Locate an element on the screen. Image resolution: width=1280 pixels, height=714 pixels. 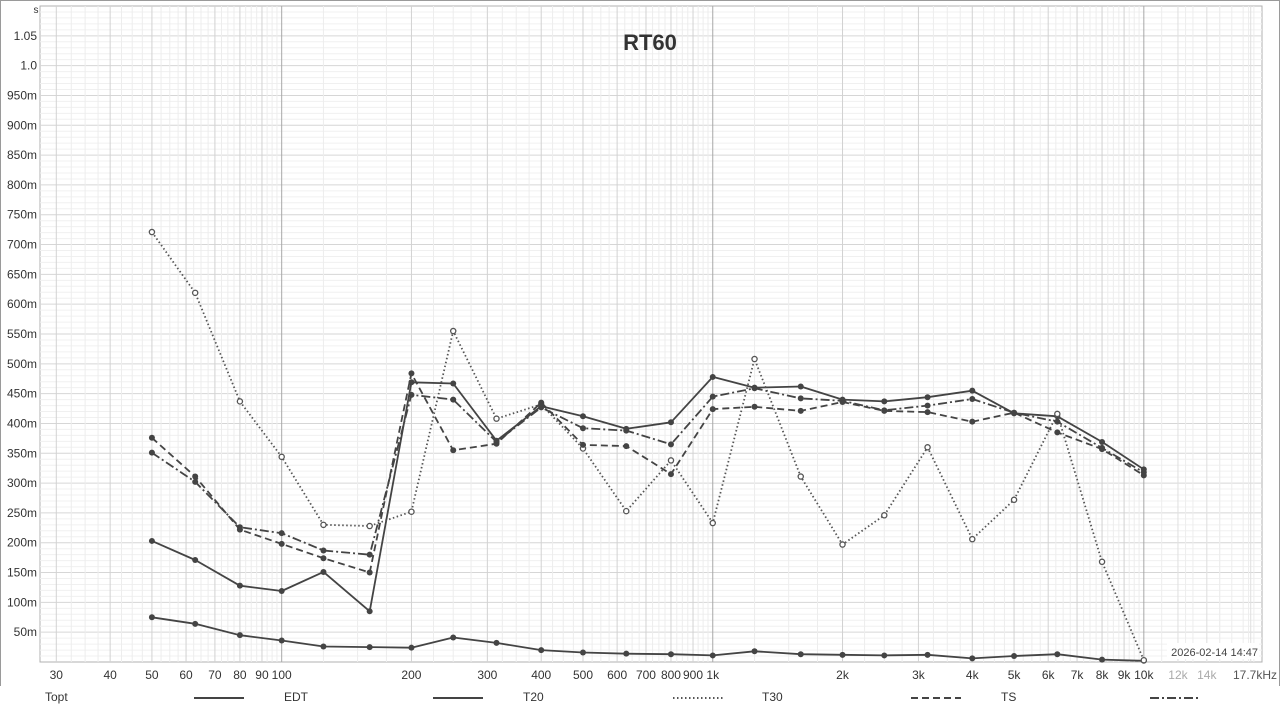
y-tick-label: 350m is located at coordinates (22, 453).